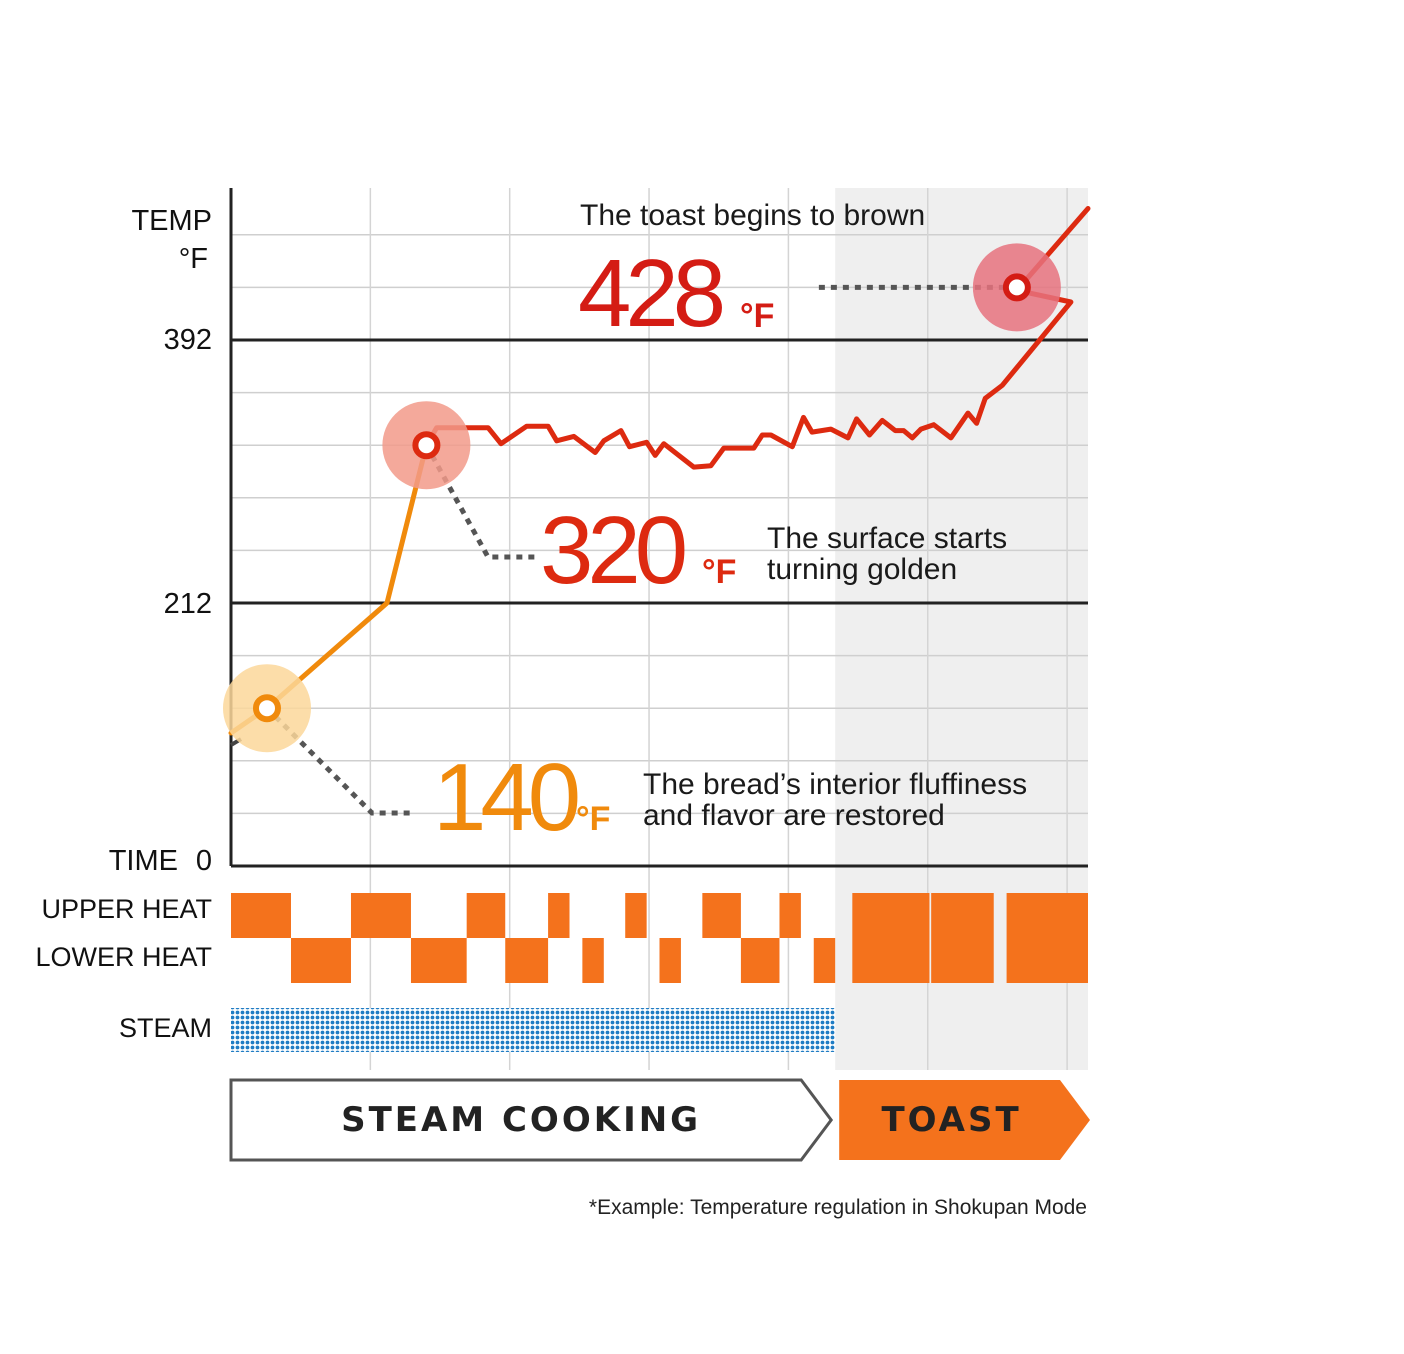  I want to click on steam-label: STEAM, so click(165, 1028).